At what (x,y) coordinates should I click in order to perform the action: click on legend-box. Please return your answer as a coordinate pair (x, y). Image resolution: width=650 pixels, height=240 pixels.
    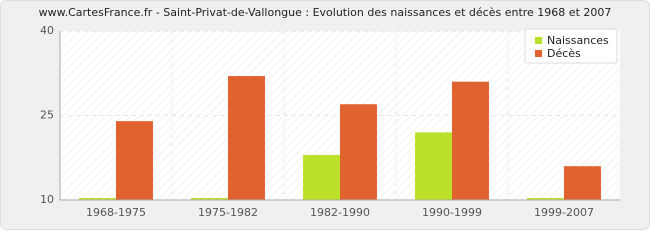
    Looking at the image, I should click on (571, 46).